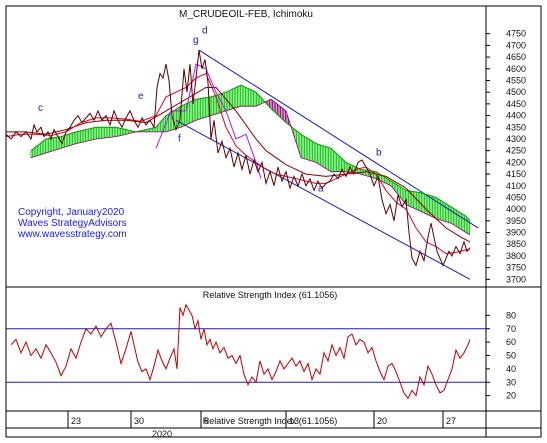  Describe the element at coordinates (72, 234) in the screenshot. I see `watermark-line-3: www.wavesstrategy.com` at that location.